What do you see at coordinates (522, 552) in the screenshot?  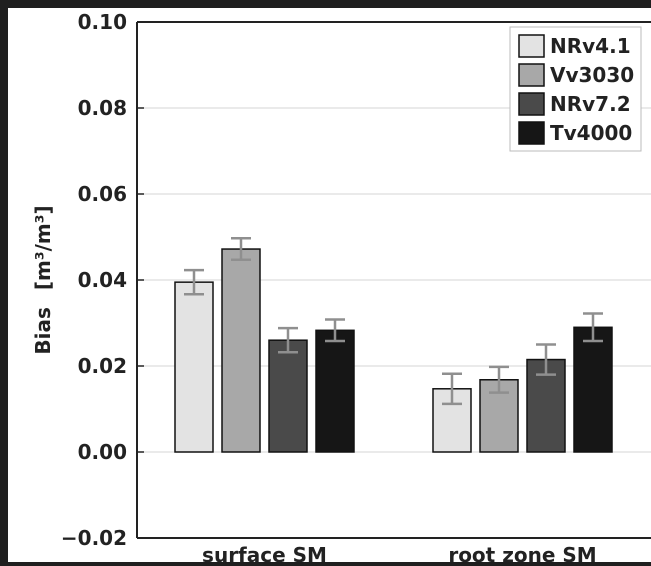 I see `x-tick-label: root zone SM` at bounding box center [522, 552].